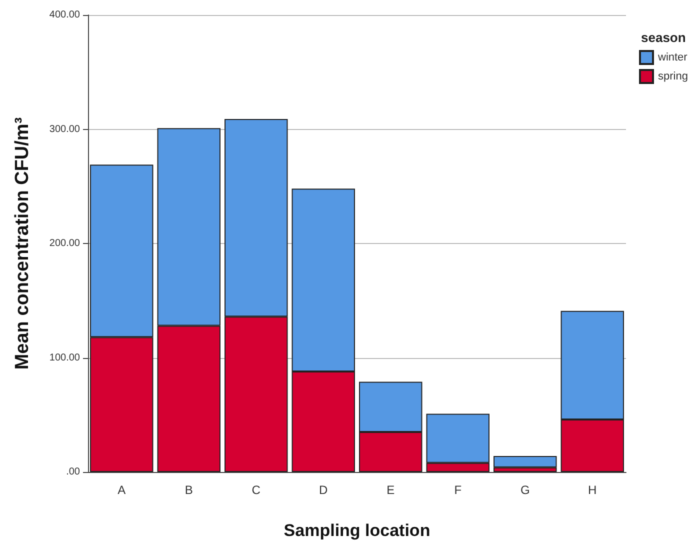 The image size is (692, 544). What do you see at coordinates (122, 490) in the screenshot?
I see `x-tick-label: A` at bounding box center [122, 490].